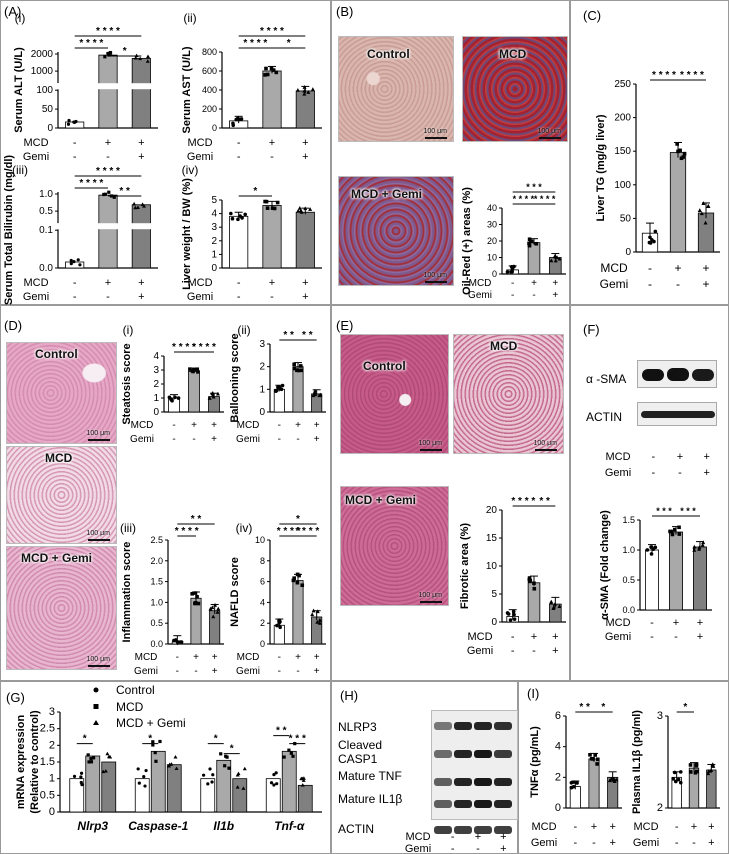  What do you see at coordinates (56, 354) in the screenshot?
I see `micrograph-label: Control` at bounding box center [56, 354].